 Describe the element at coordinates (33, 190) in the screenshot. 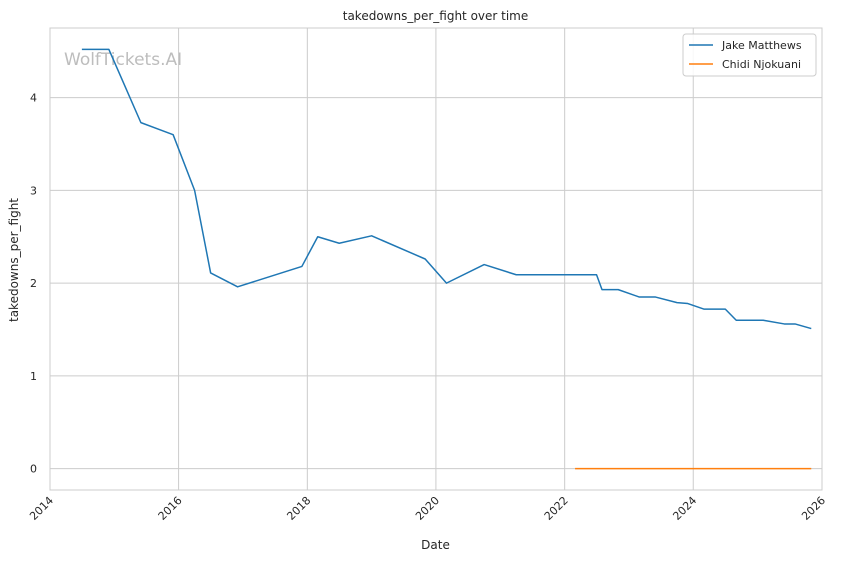

I see `y-tick-label: 3` at that location.